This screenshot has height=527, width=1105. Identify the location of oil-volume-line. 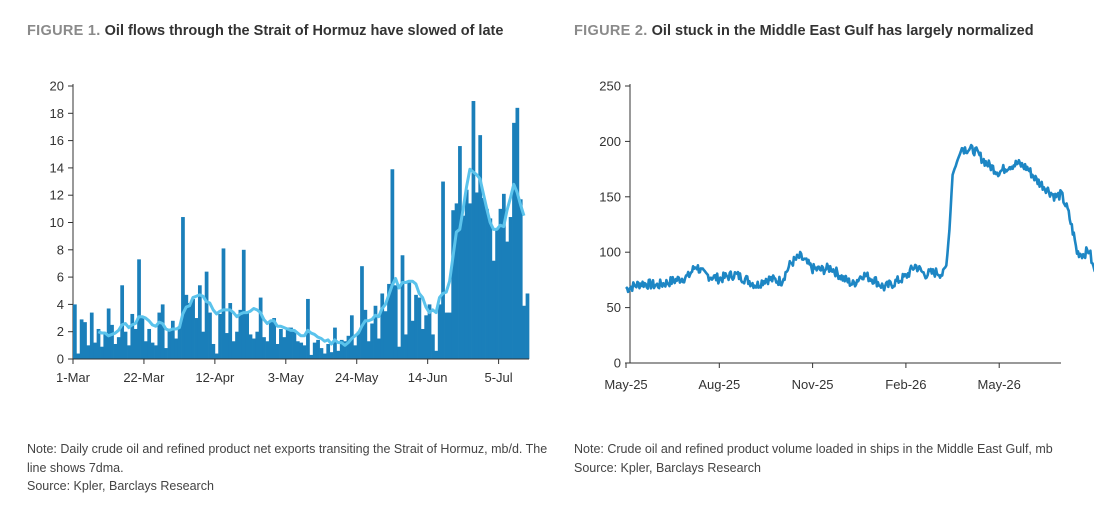
(859, 218).